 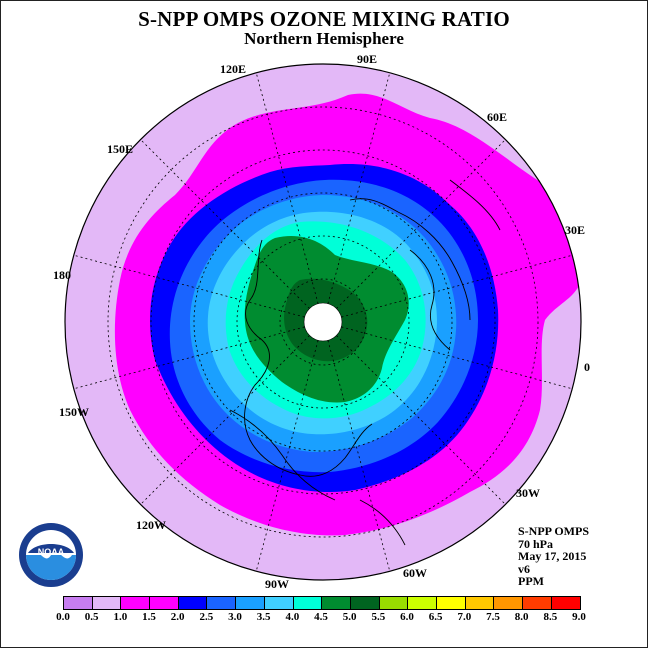 I want to click on map-title: S-NPP OMPS OZONE MIXING RATIO, so click(x=324, y=19).